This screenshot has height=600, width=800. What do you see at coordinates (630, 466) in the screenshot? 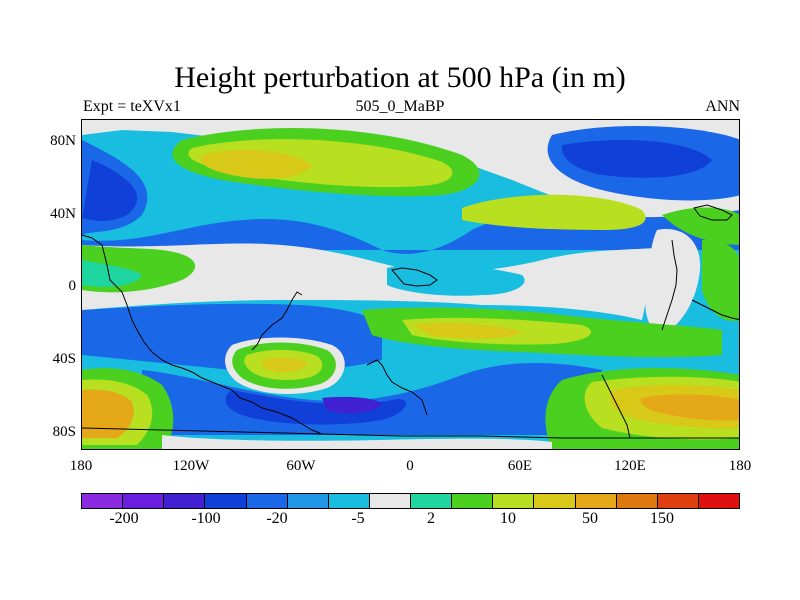
I see `x-tick-label: 120E` at bounding box center [630, 466].